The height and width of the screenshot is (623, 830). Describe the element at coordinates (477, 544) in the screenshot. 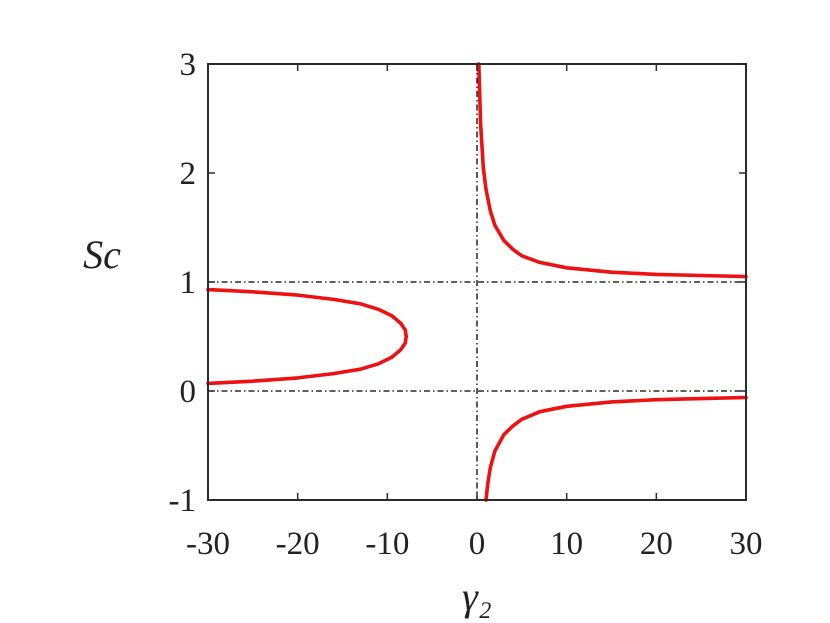

I see `x-tick-label-3: 0` at that location.